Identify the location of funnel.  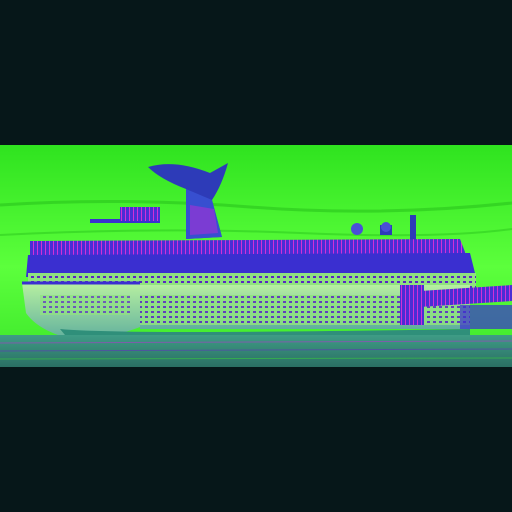
(188, 201).